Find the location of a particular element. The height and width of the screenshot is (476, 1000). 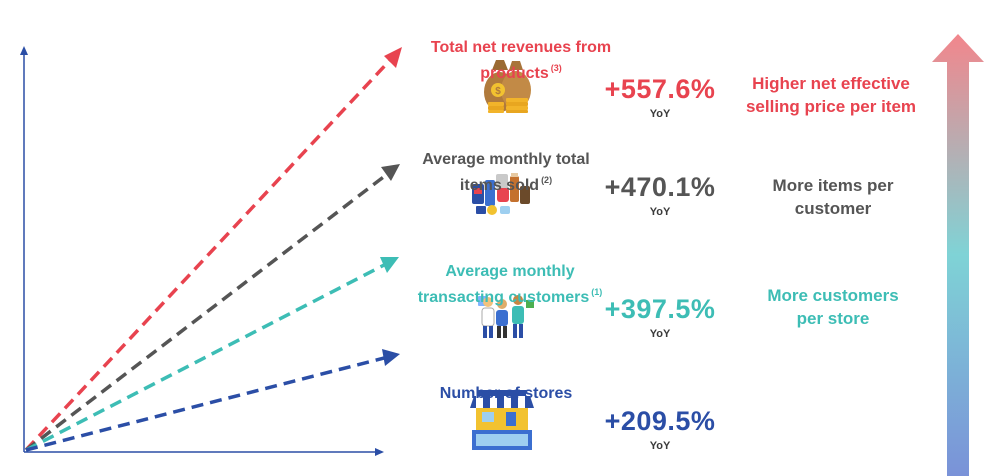

label-revenue: Total net revenues from products (3) is located at coordinates (521, 51).